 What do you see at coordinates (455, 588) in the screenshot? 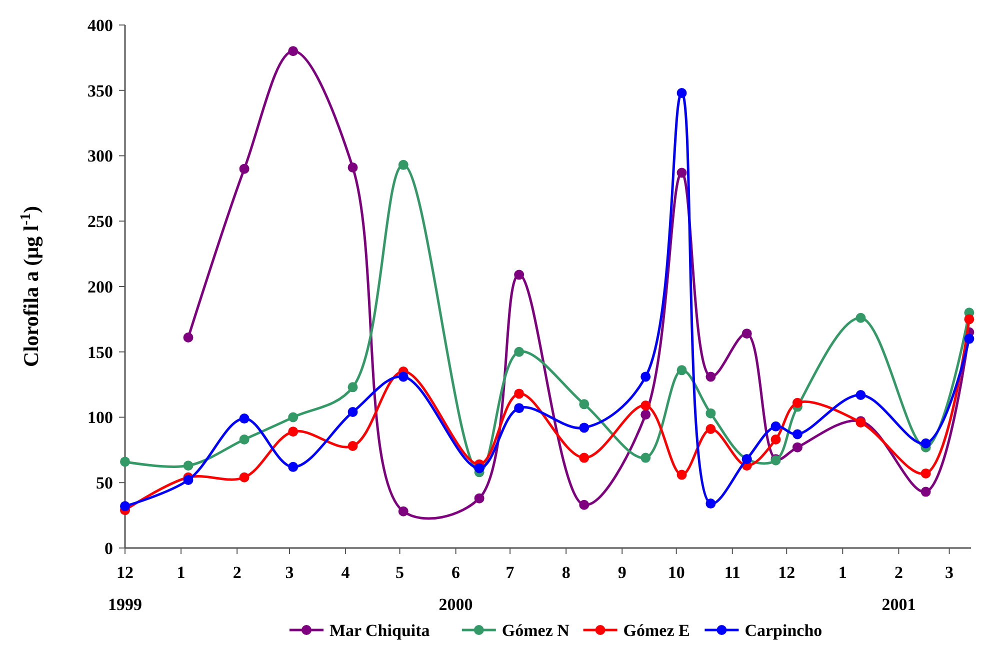
I see `x-tick-label: 6 2000` at bounding box center [455, 588].